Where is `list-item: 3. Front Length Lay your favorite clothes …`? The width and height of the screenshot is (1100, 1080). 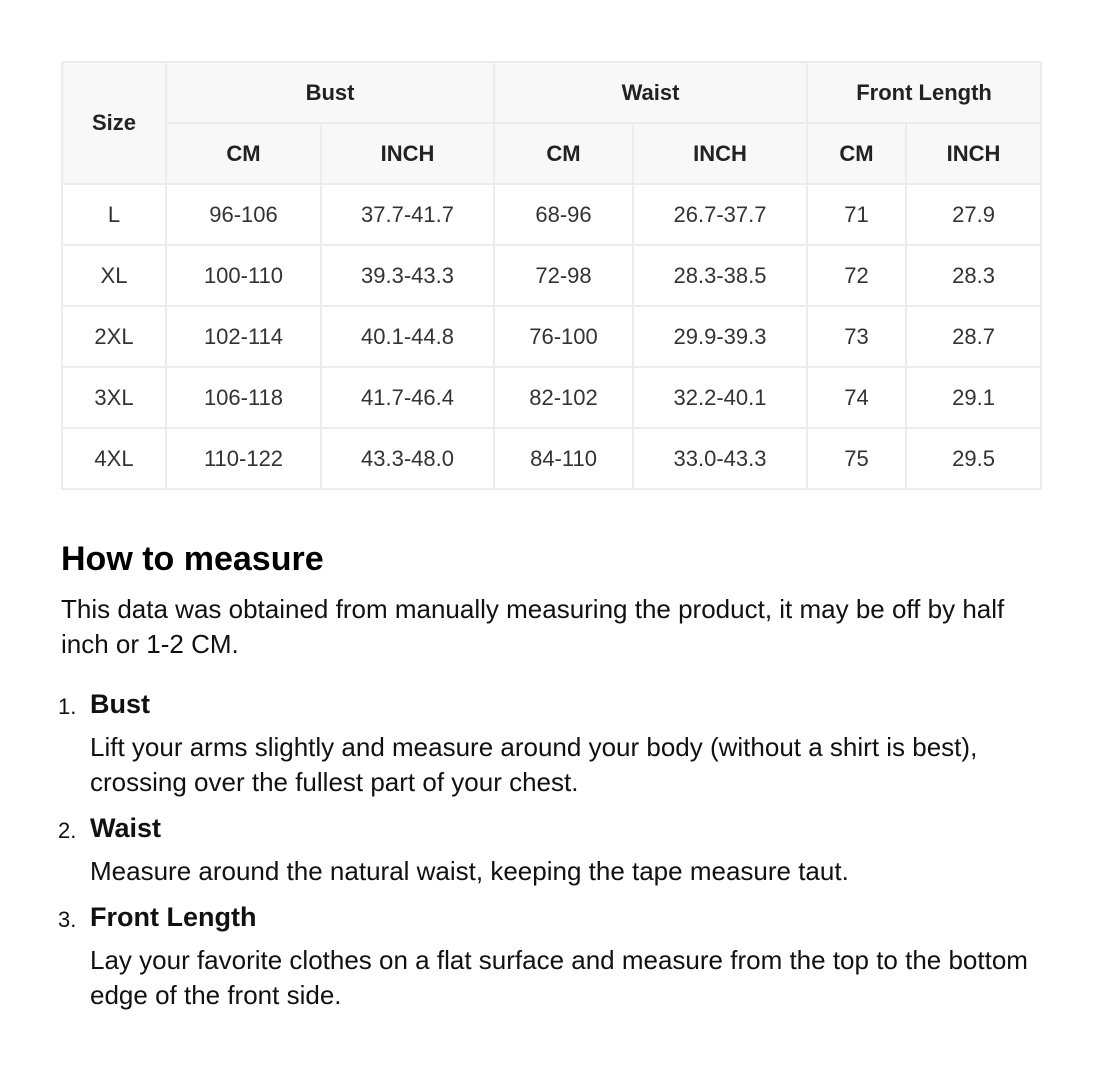 list-item: 3. Front Length Lay your favorite clothes … is located at coordinates (530, 956).